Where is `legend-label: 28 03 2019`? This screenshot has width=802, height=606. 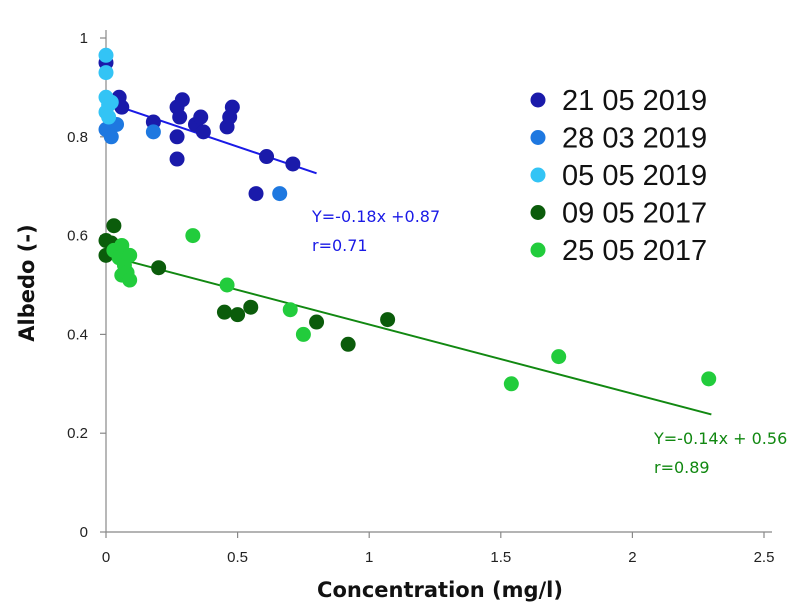 legend-label: 28 03 2019 is located at coordinates (634, 139).